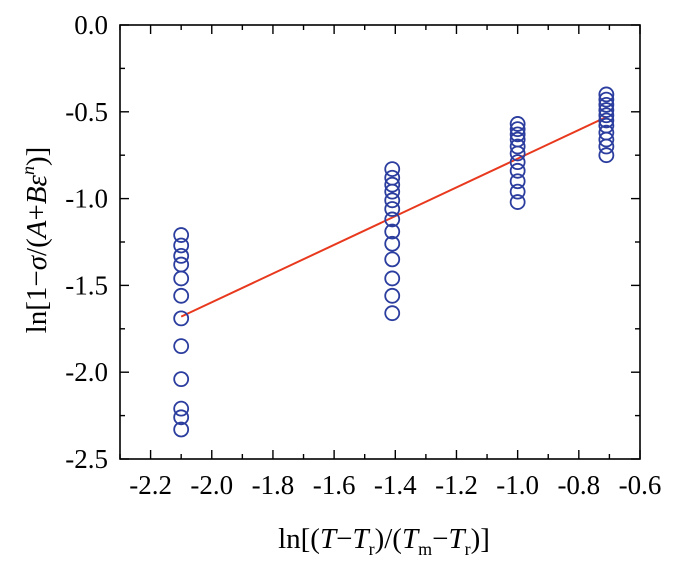 The width and height of the screenshot is (685, 570). I want to click on x-tick-labels: -2.2 -2.0 -1.8 -1.6 -1.4 -1.2 -1.0 -0.8 -0.6, so click(395, 485).